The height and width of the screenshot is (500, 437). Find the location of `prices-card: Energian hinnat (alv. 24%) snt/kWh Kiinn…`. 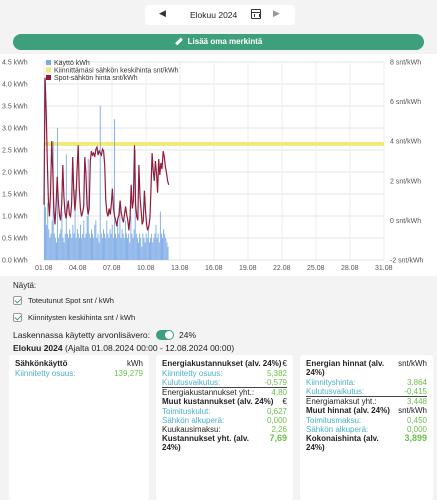

prices-card: Energian hinnat (alv. 24%) snt/kWh Kiinn… is located at coordinates (366, 427).